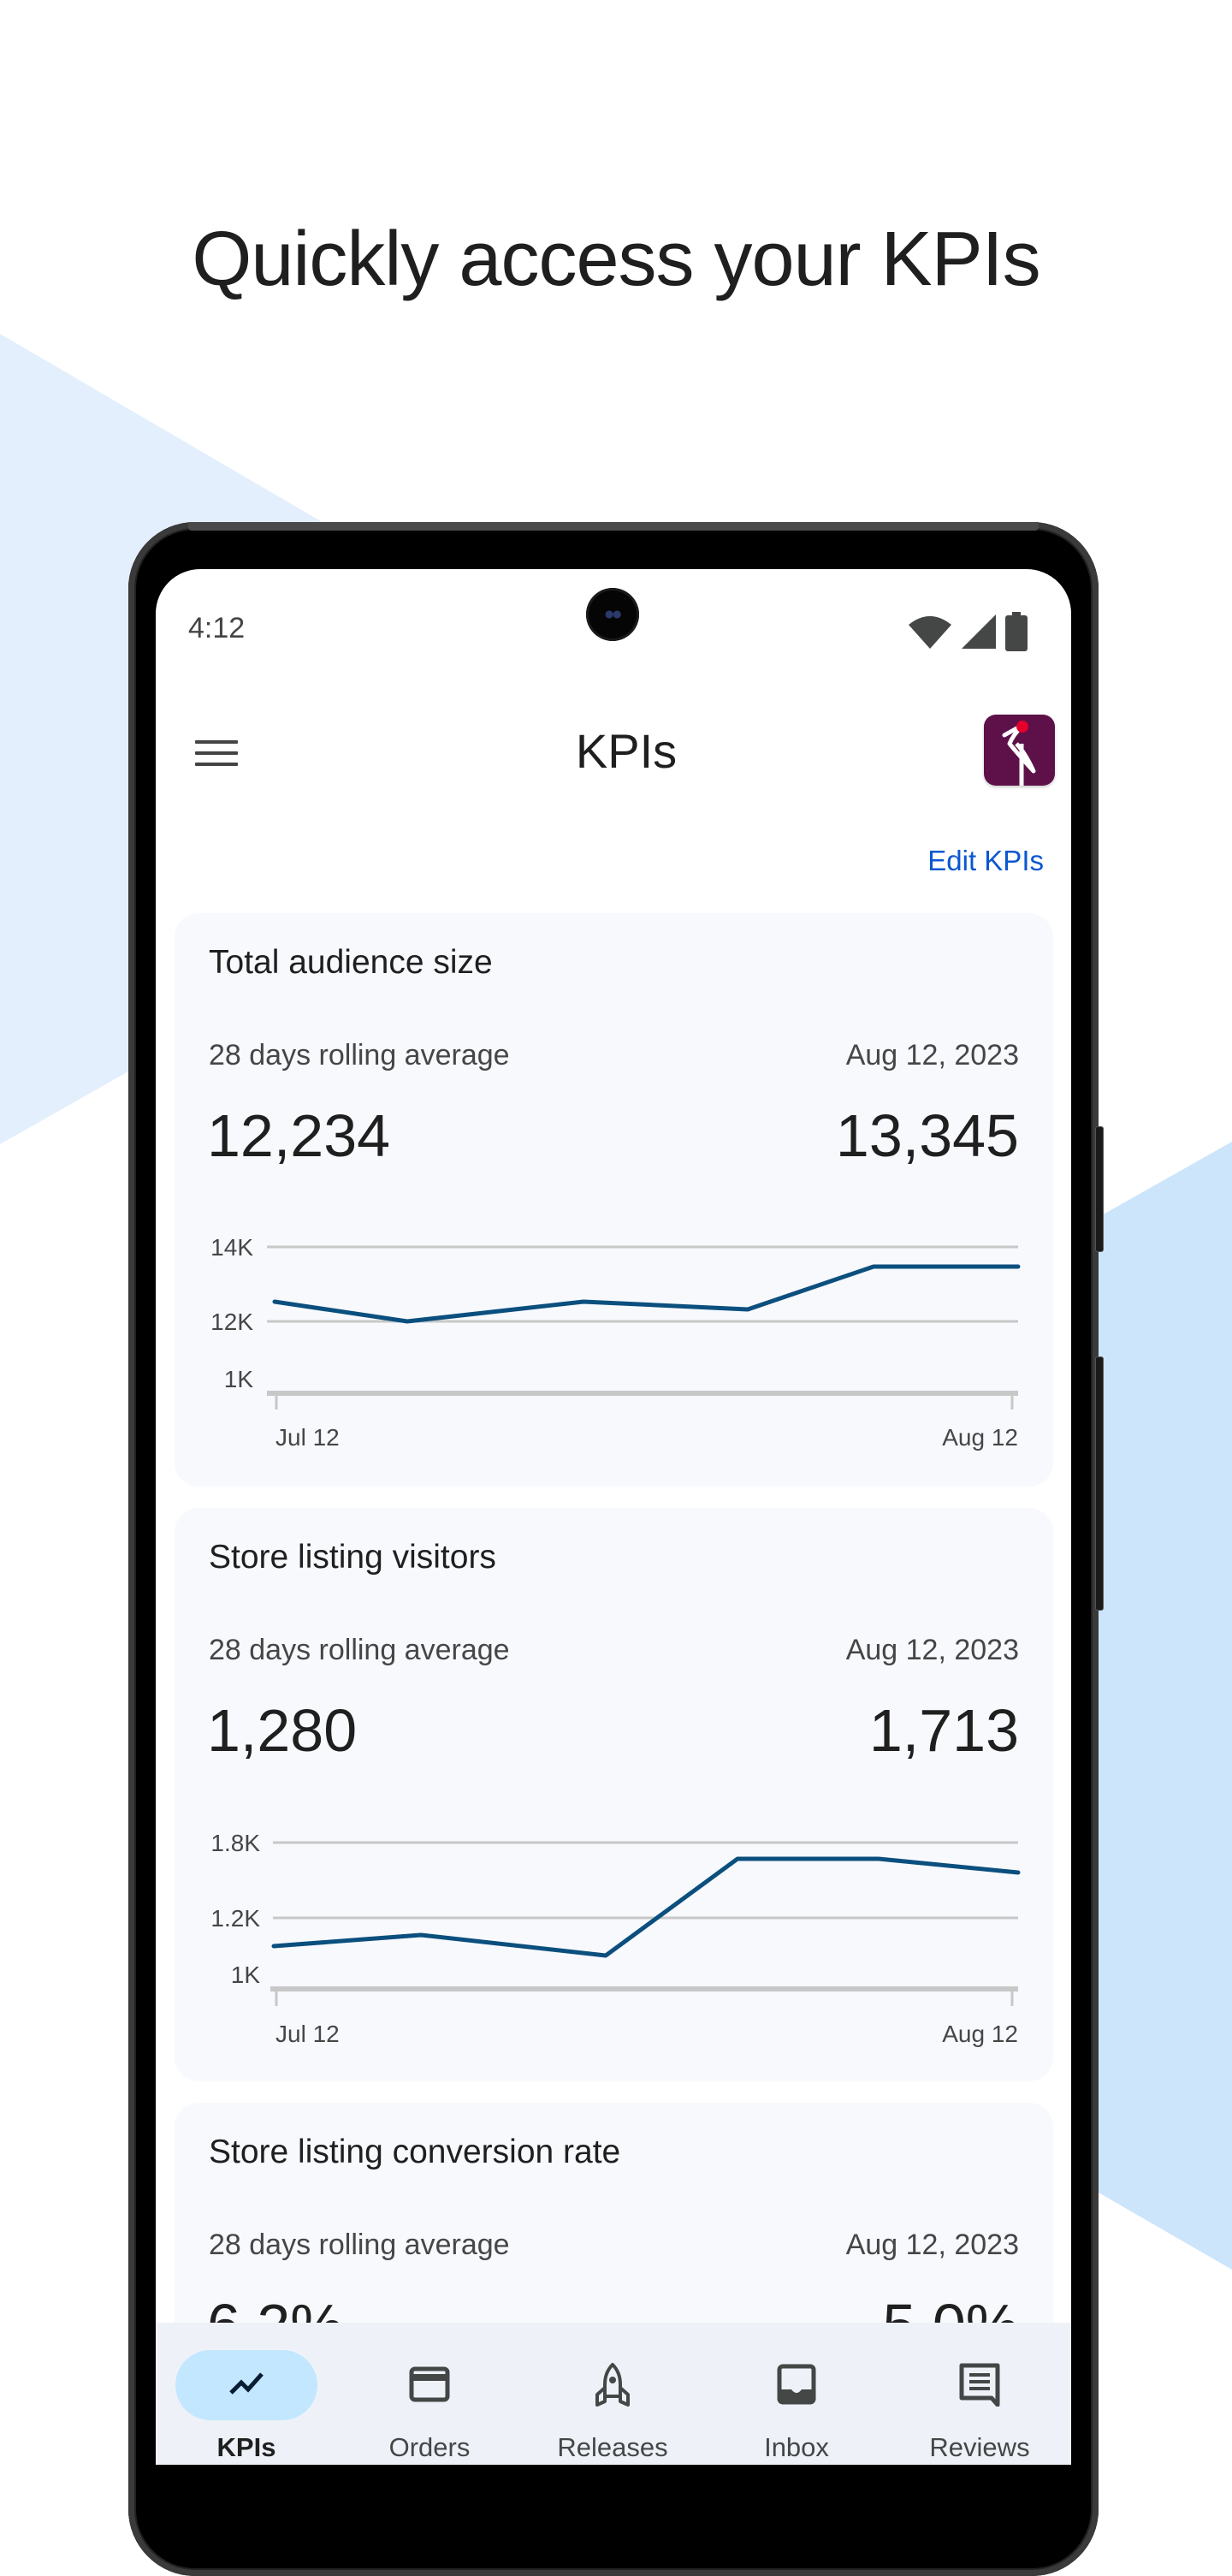 This screenshot has width=1232, height=2576. I want to click on phone-power-button, so click(1099, 1483).